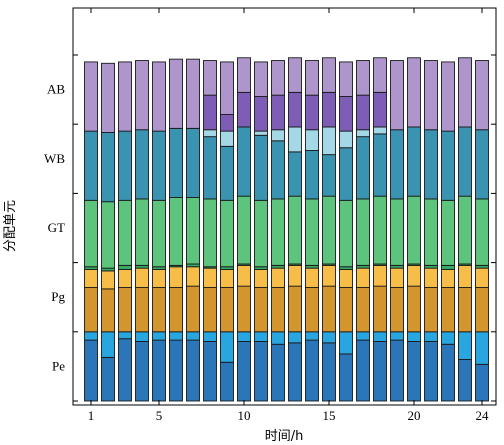  Describe the element at coordinates (431, 277) in the screenshot. I see `bar-segment-pg-light-h21` at that location.